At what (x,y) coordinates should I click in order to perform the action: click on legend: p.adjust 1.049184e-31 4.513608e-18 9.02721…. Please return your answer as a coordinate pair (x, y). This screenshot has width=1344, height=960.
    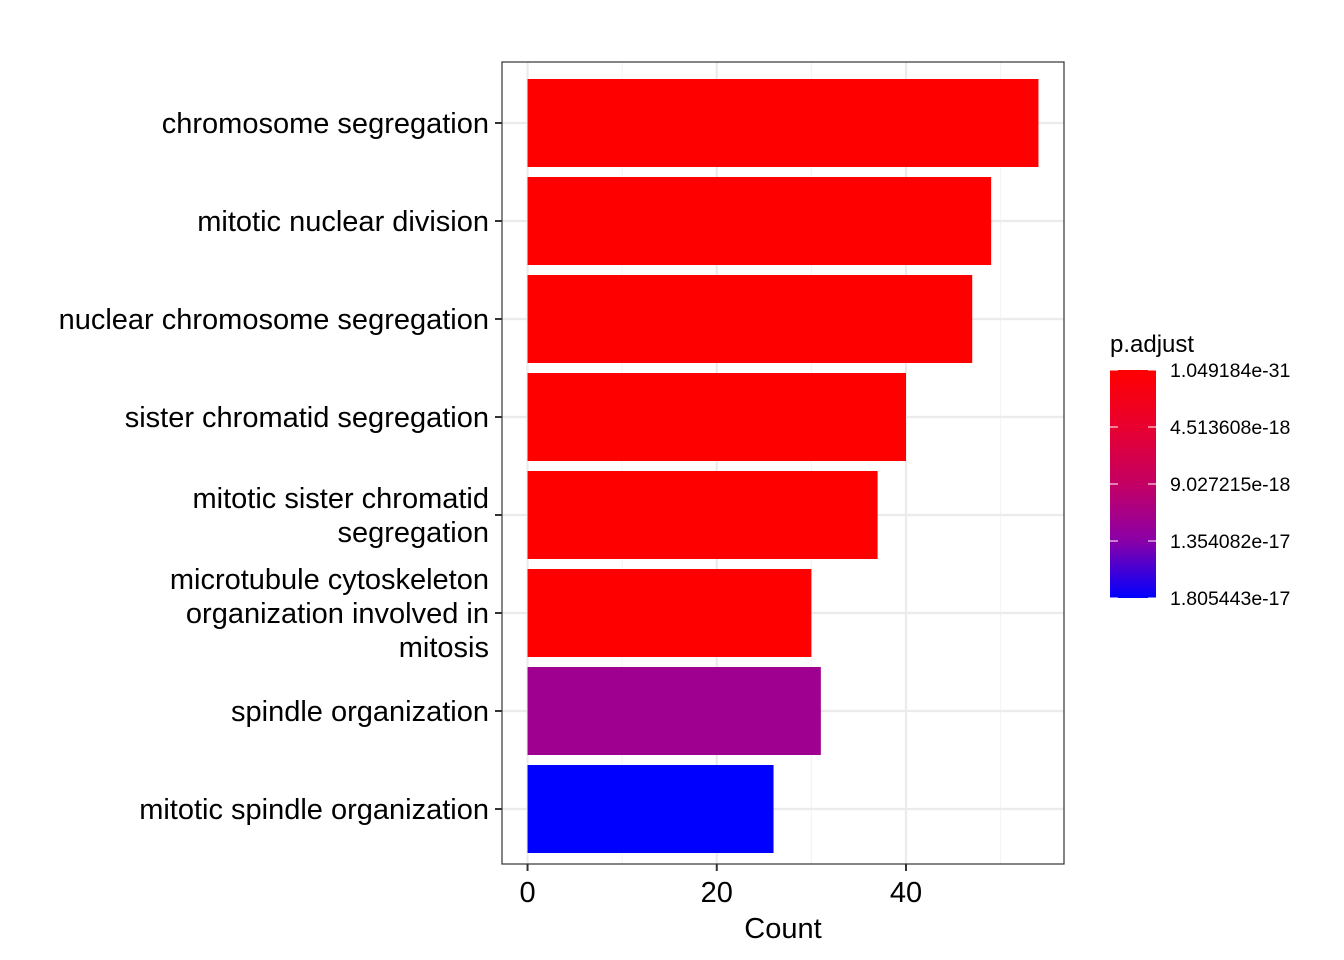
    Looking at the image, I should click on (1200, 470).